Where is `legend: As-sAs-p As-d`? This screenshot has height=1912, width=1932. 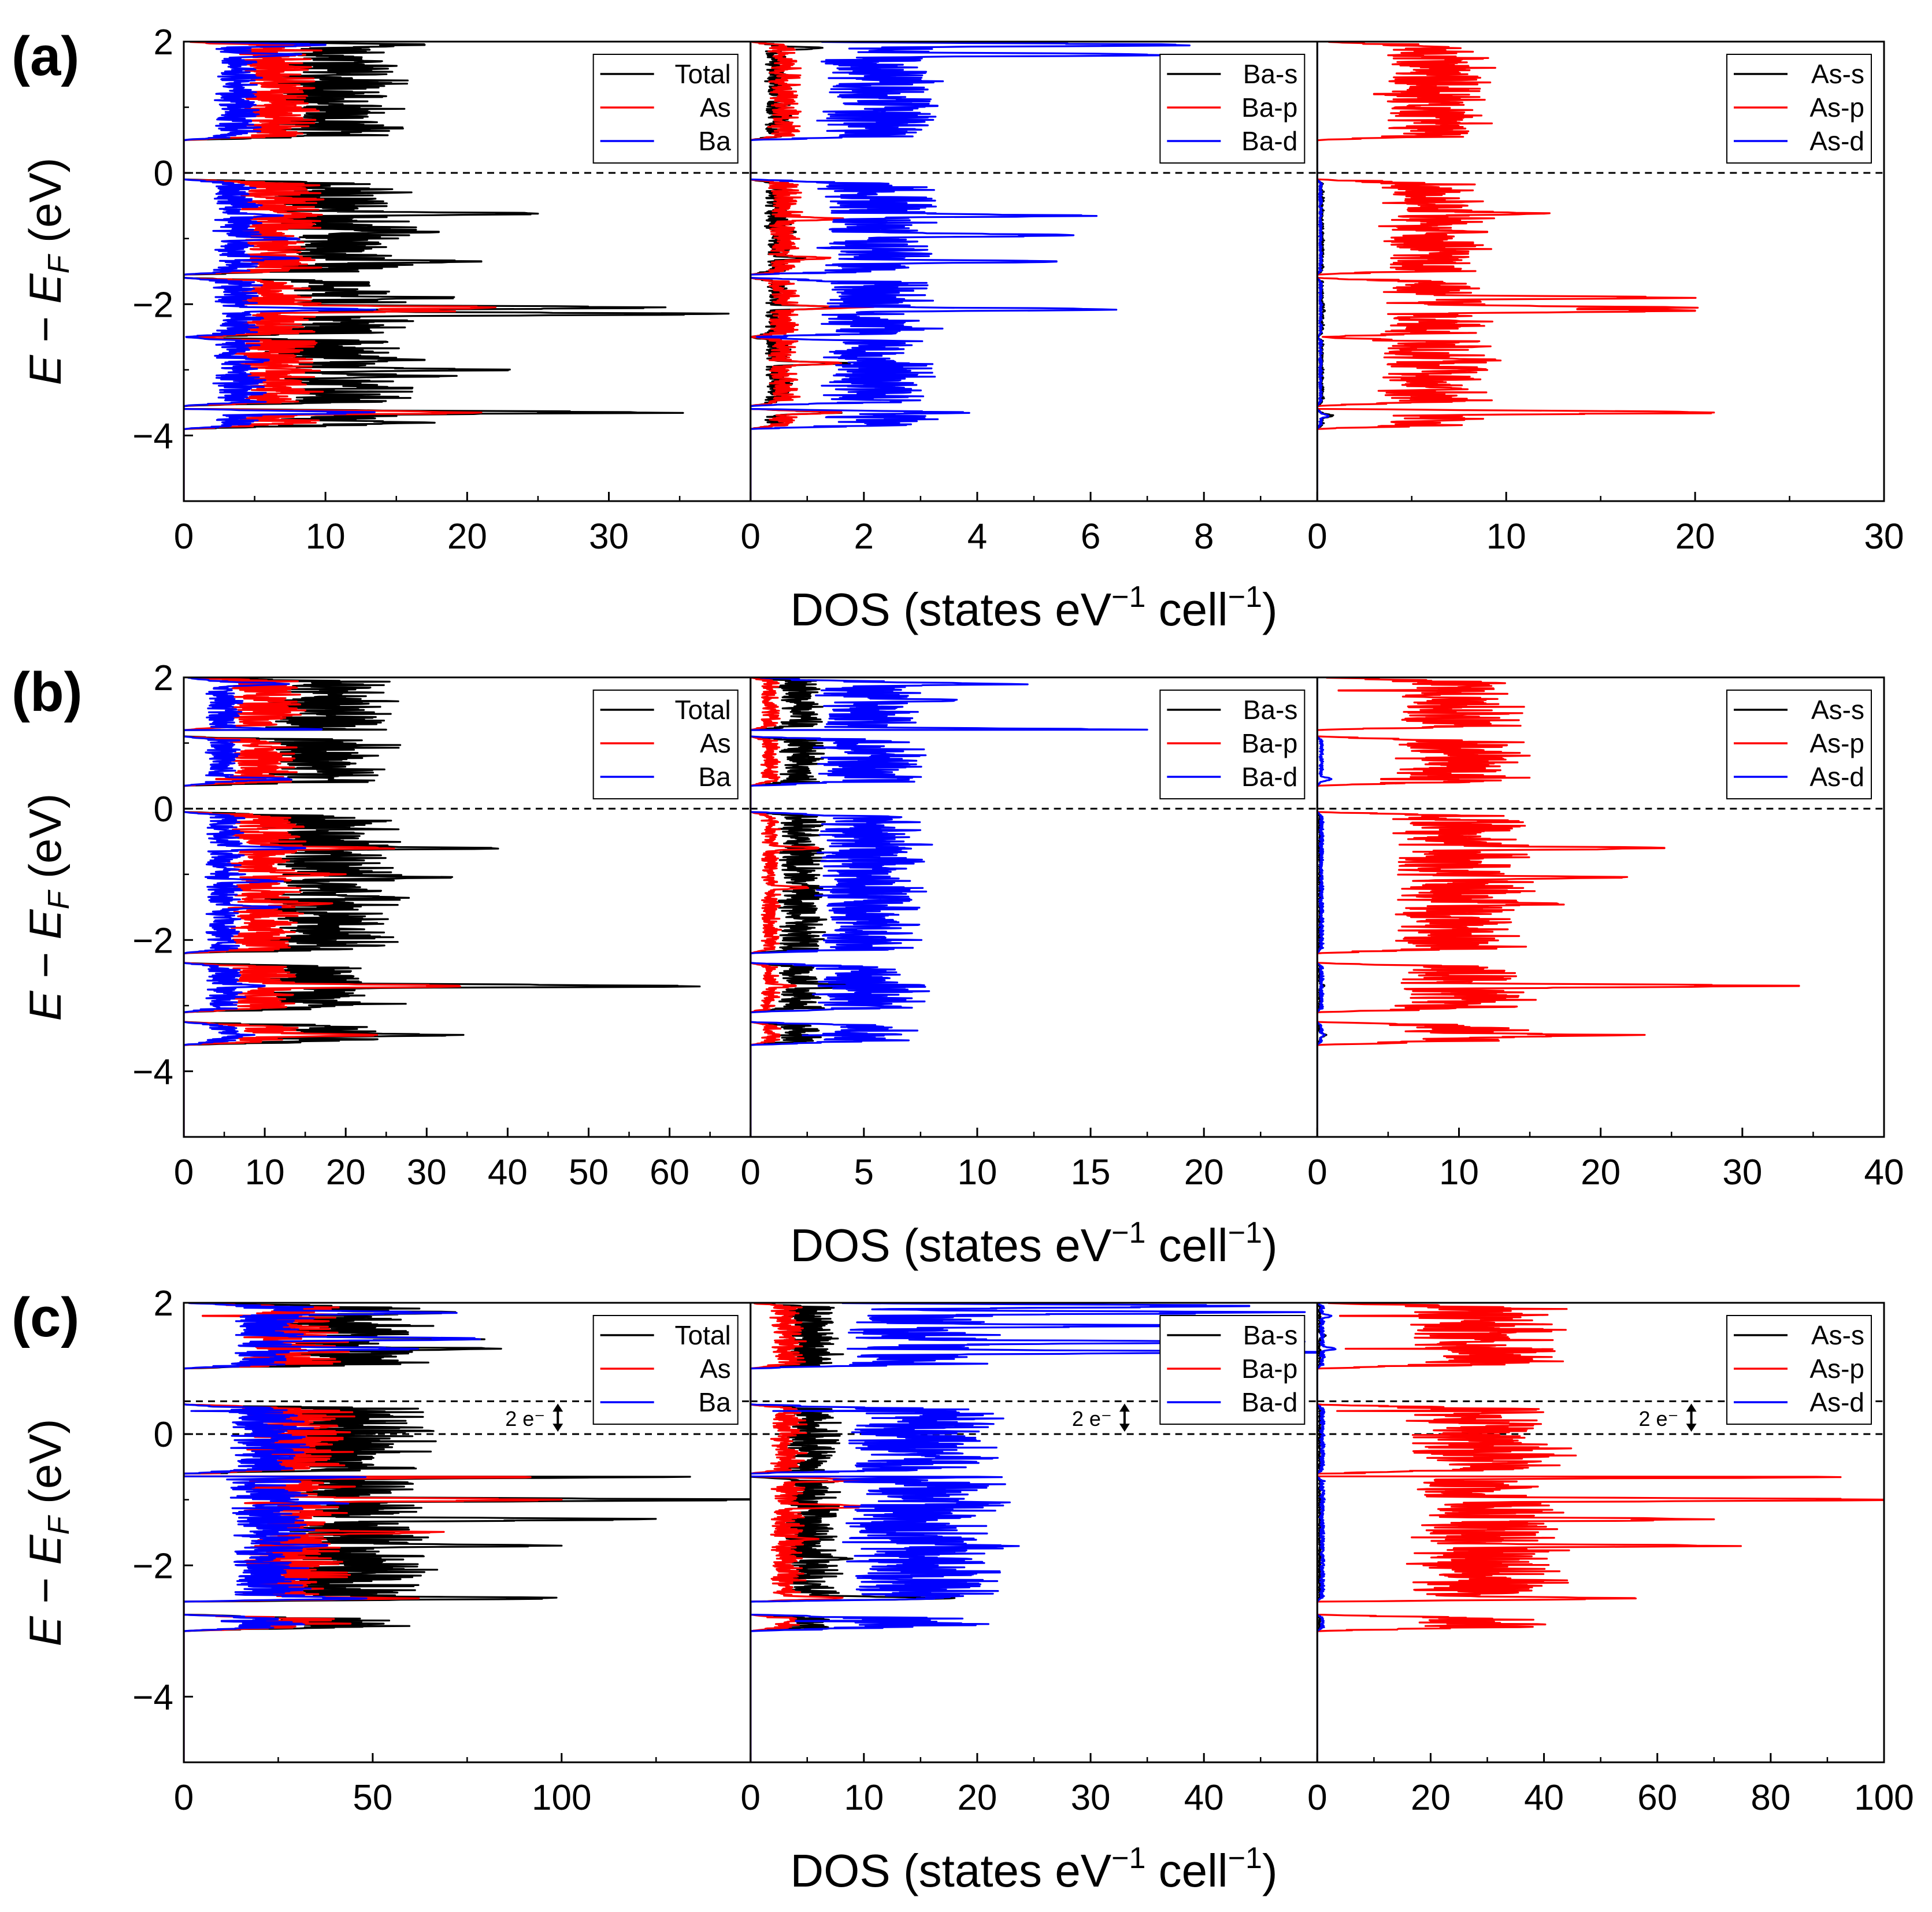
legend: As-sAs-p As-d is located at coordinates (1799, 745).